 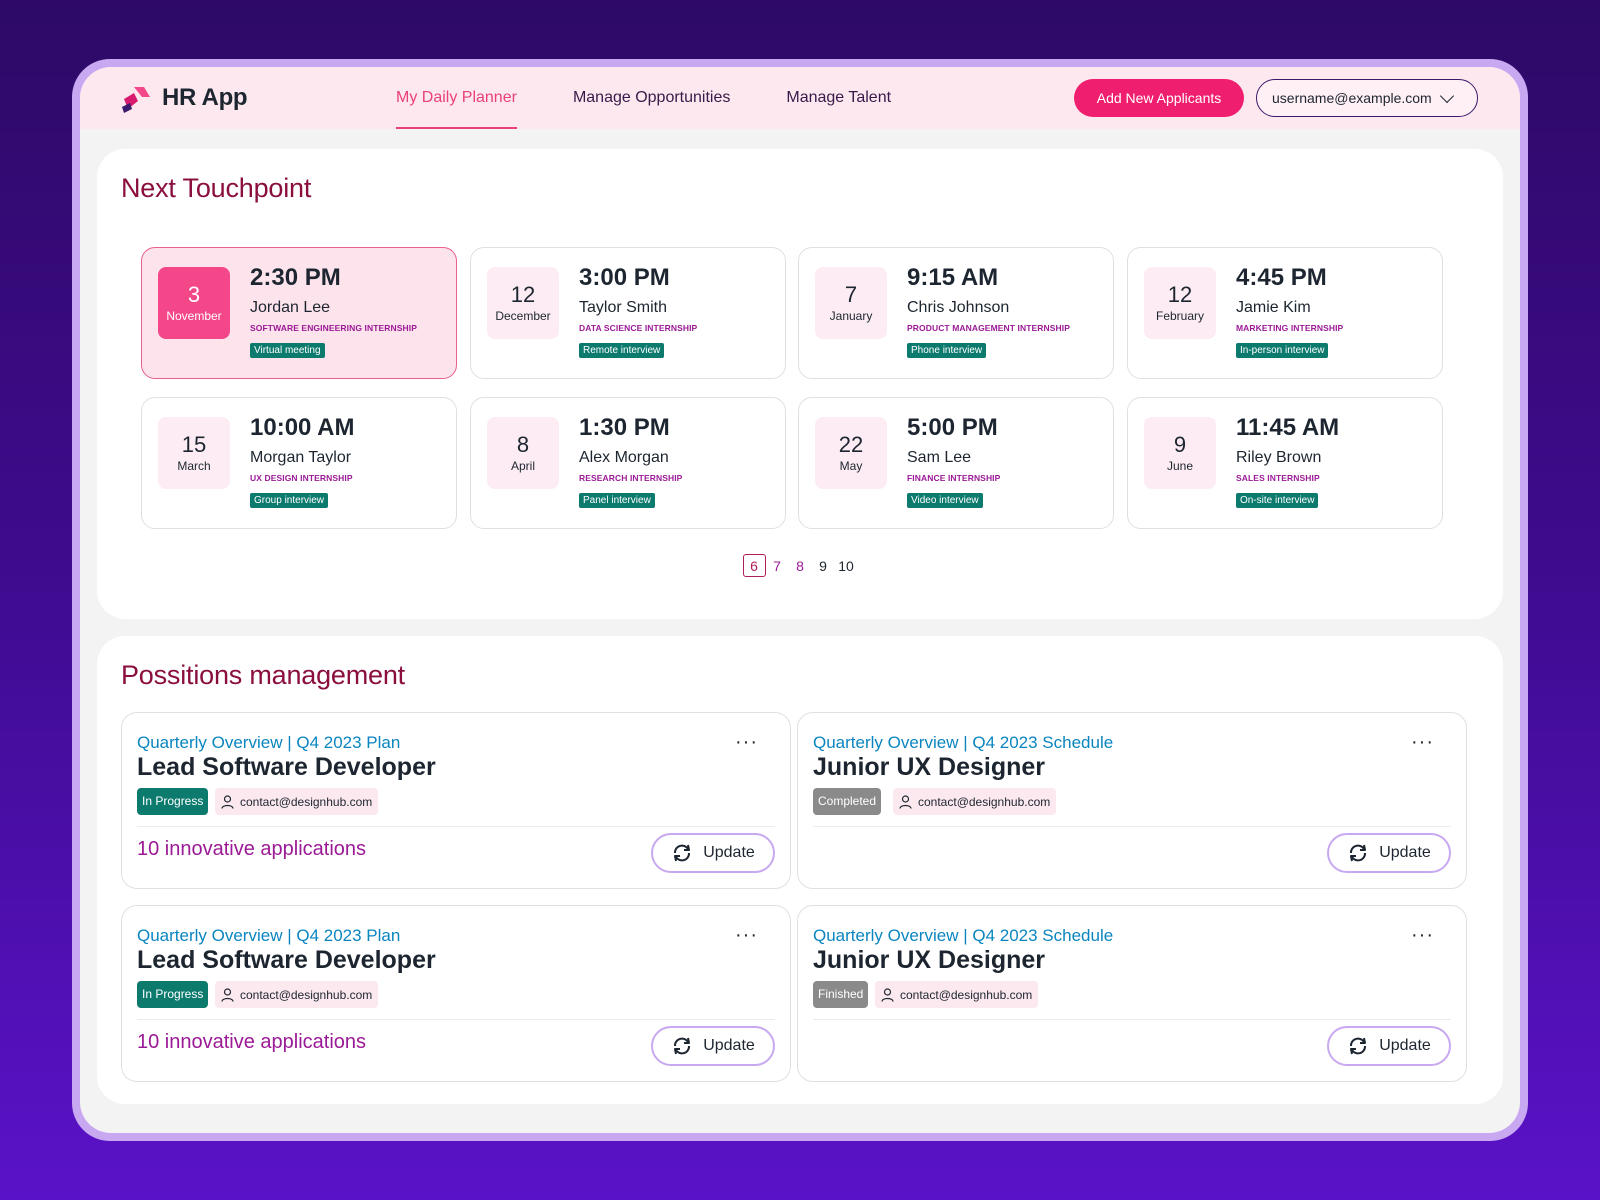 I want to click on internship-role: RESEARCH INTERNSHIP, so click(x=631, y=478).